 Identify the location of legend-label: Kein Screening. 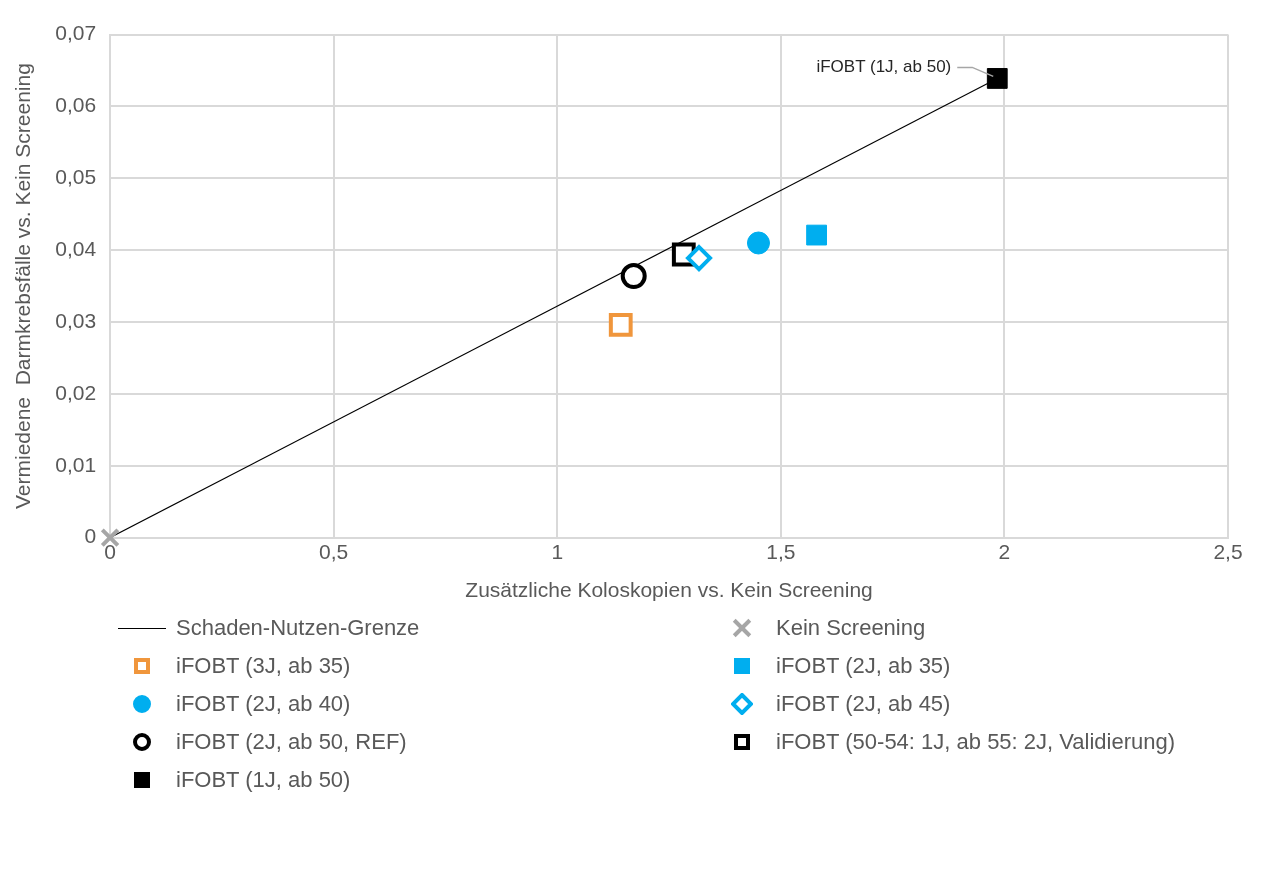
(851, 628).